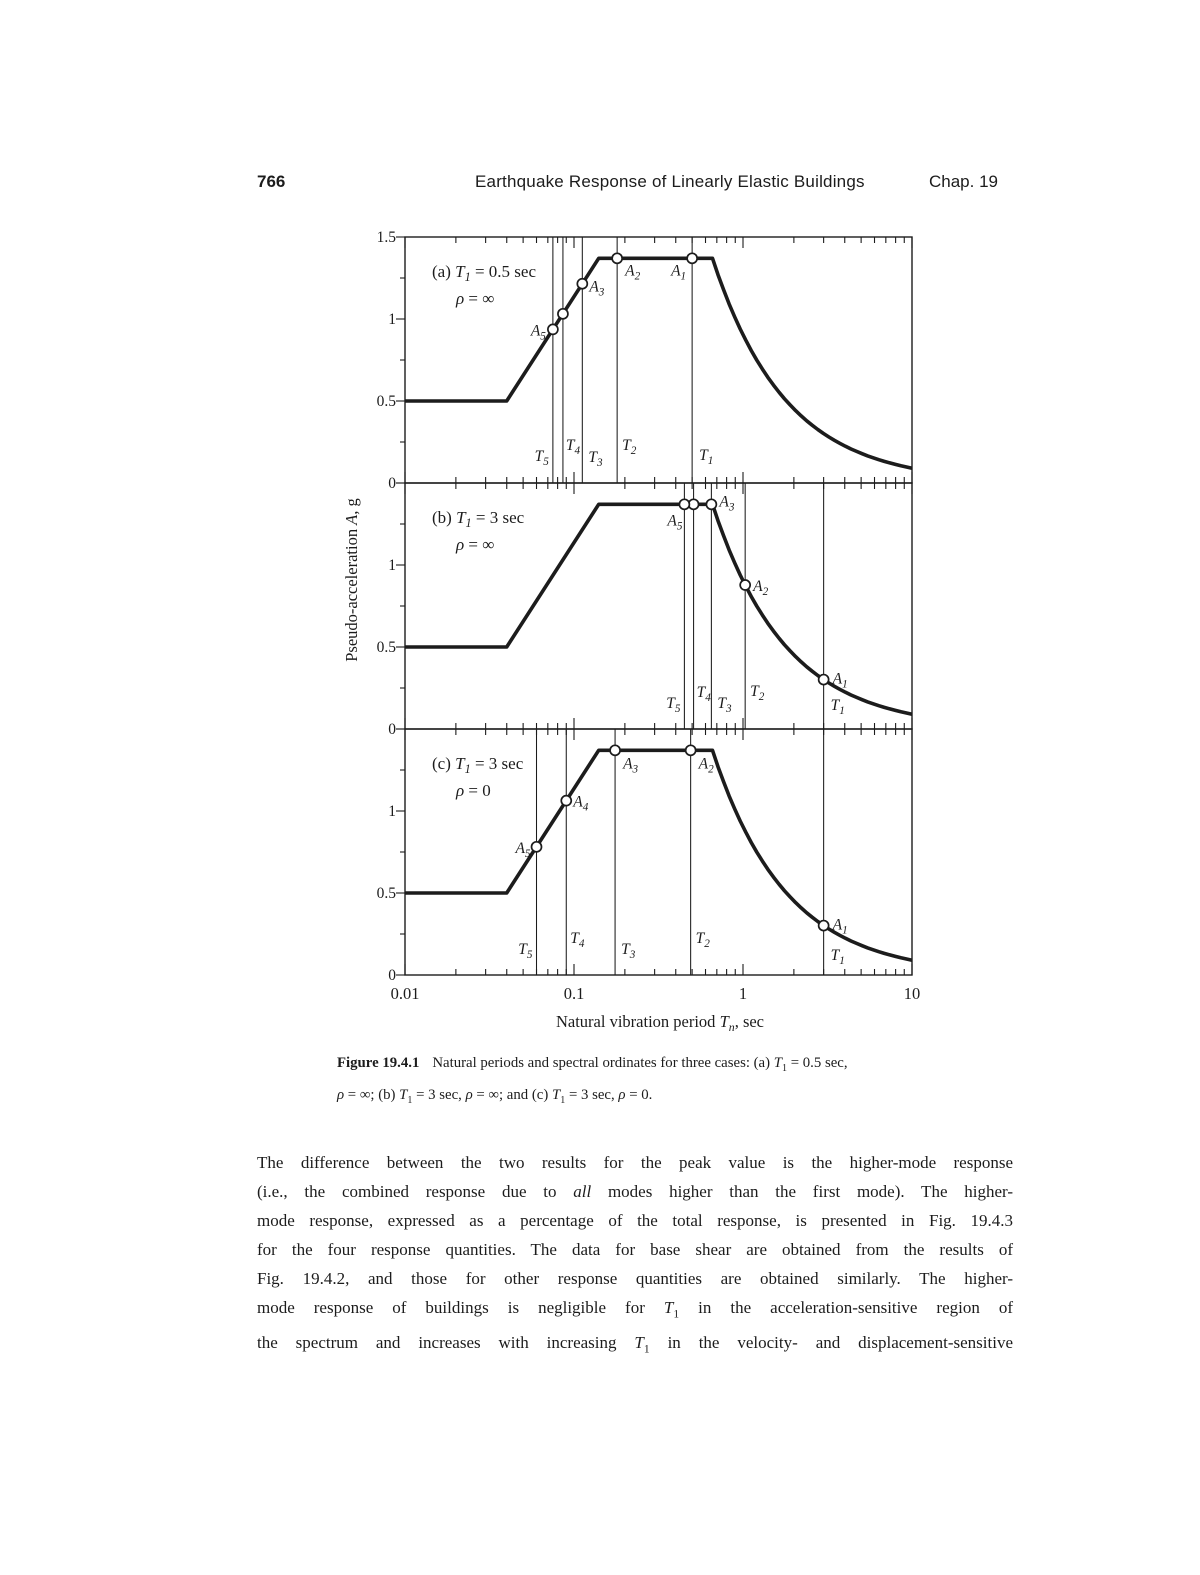  I want to click on spectrum-curve-c, so click(659, 855).